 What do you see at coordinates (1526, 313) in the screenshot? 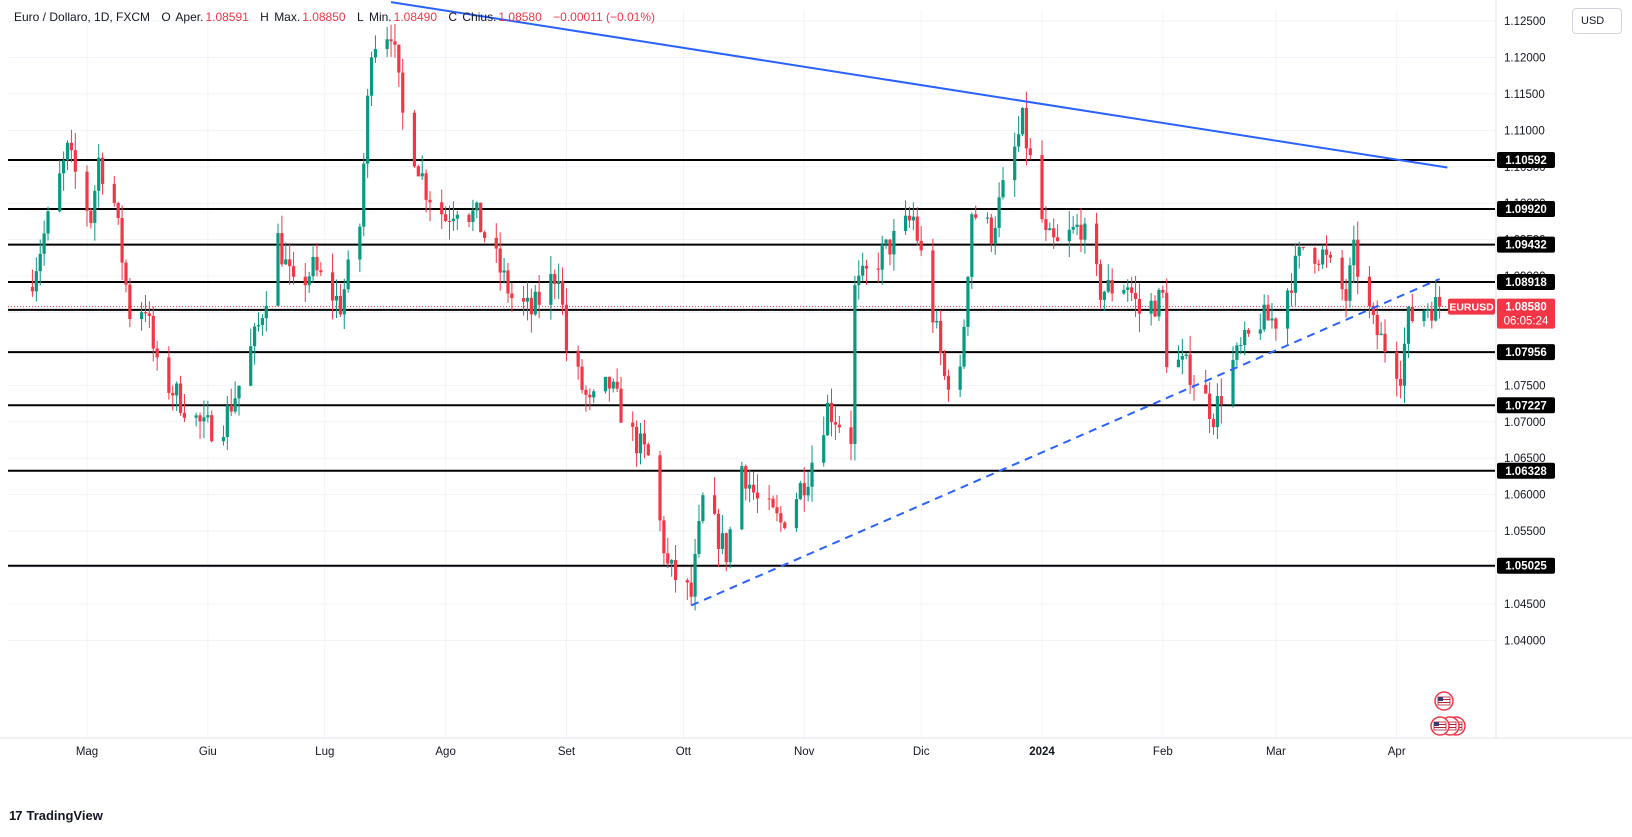
I see `current-price-tag: 1.08580 06:05:24` at bounding box center [1526, 313].